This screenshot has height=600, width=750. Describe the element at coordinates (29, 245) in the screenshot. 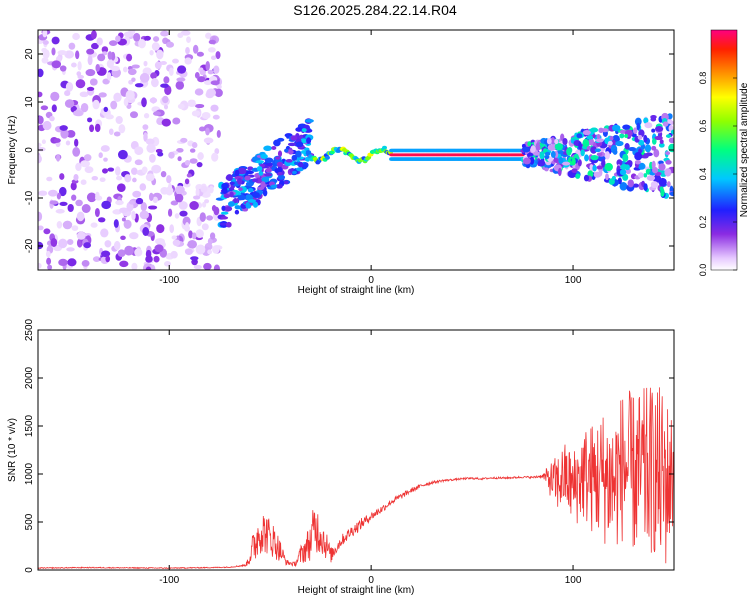

I see `spectrogram-y-tick-label: -20` at that location.